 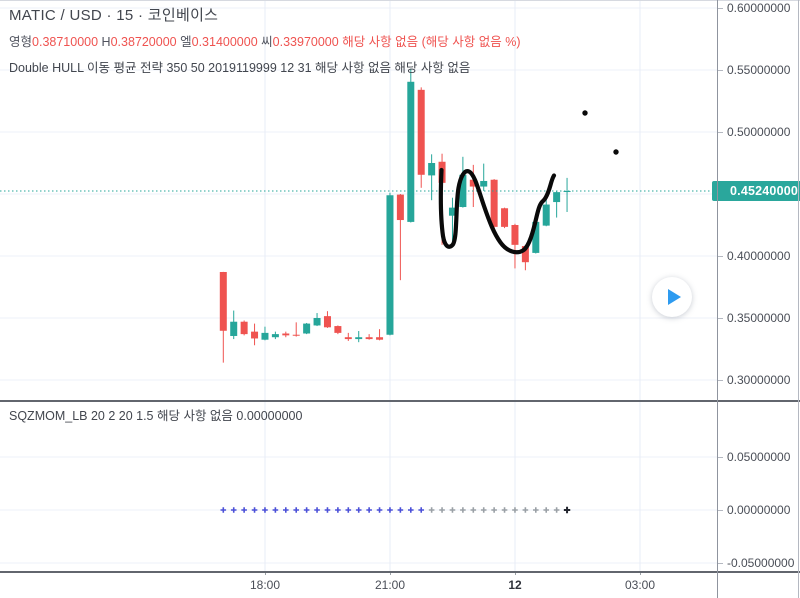 What do you see at coordinates (754, 380) in the screenshot?
I see `price-axis-label: 0.30000000` at bounding box center [754, 380].